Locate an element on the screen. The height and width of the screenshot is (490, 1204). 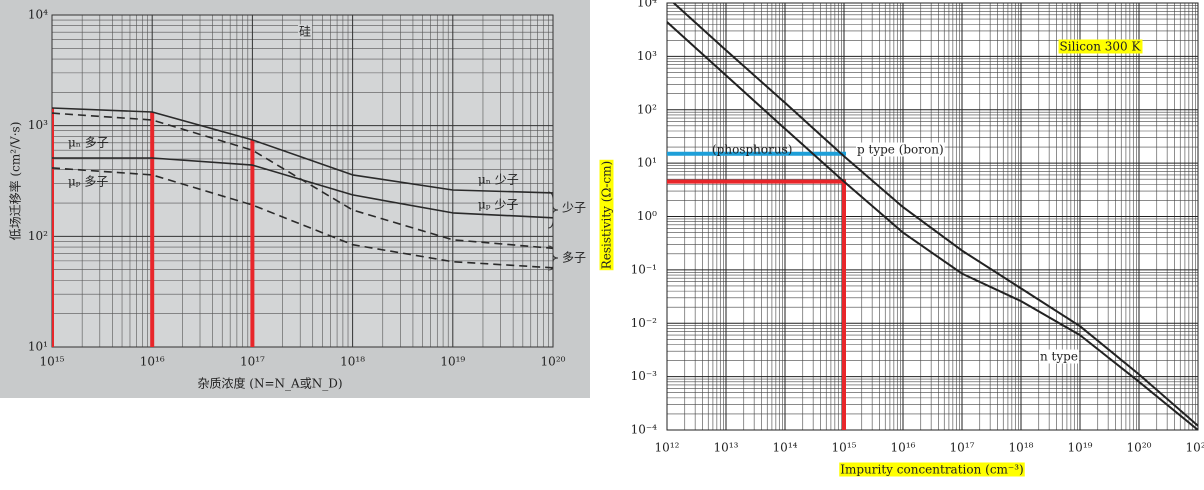
series-label: μₙ 多子 is located at coordinates (88, 143).